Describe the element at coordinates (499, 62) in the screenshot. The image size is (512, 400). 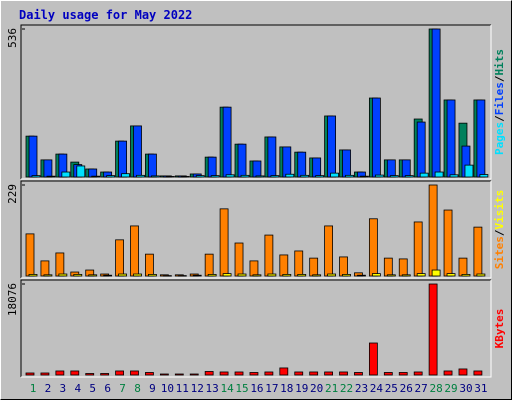
I see `legend-entry: Hits` at that location.